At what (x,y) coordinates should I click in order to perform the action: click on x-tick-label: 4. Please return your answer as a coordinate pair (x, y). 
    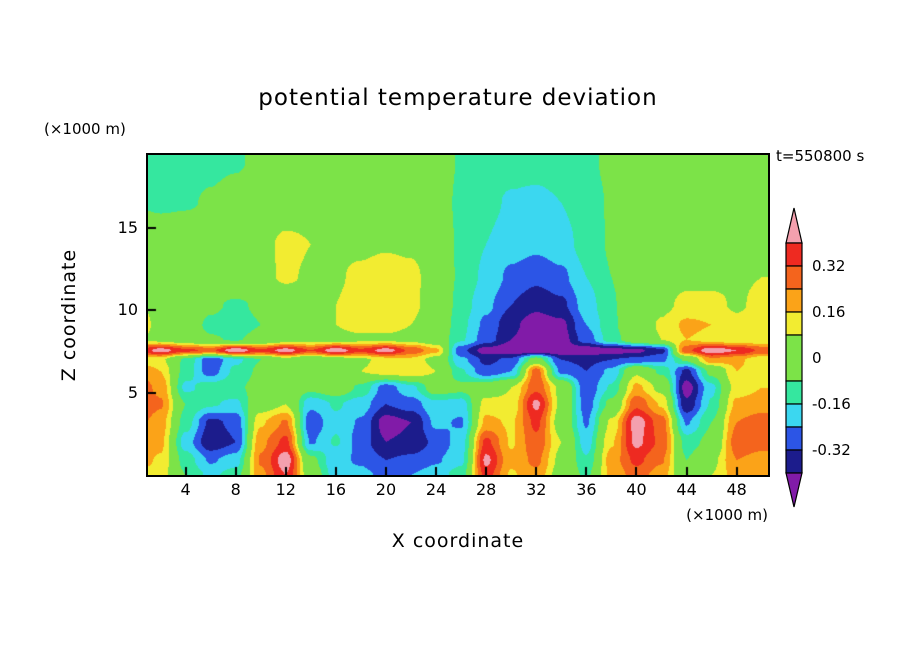
    Looking at the image, I should click on (185, 489).